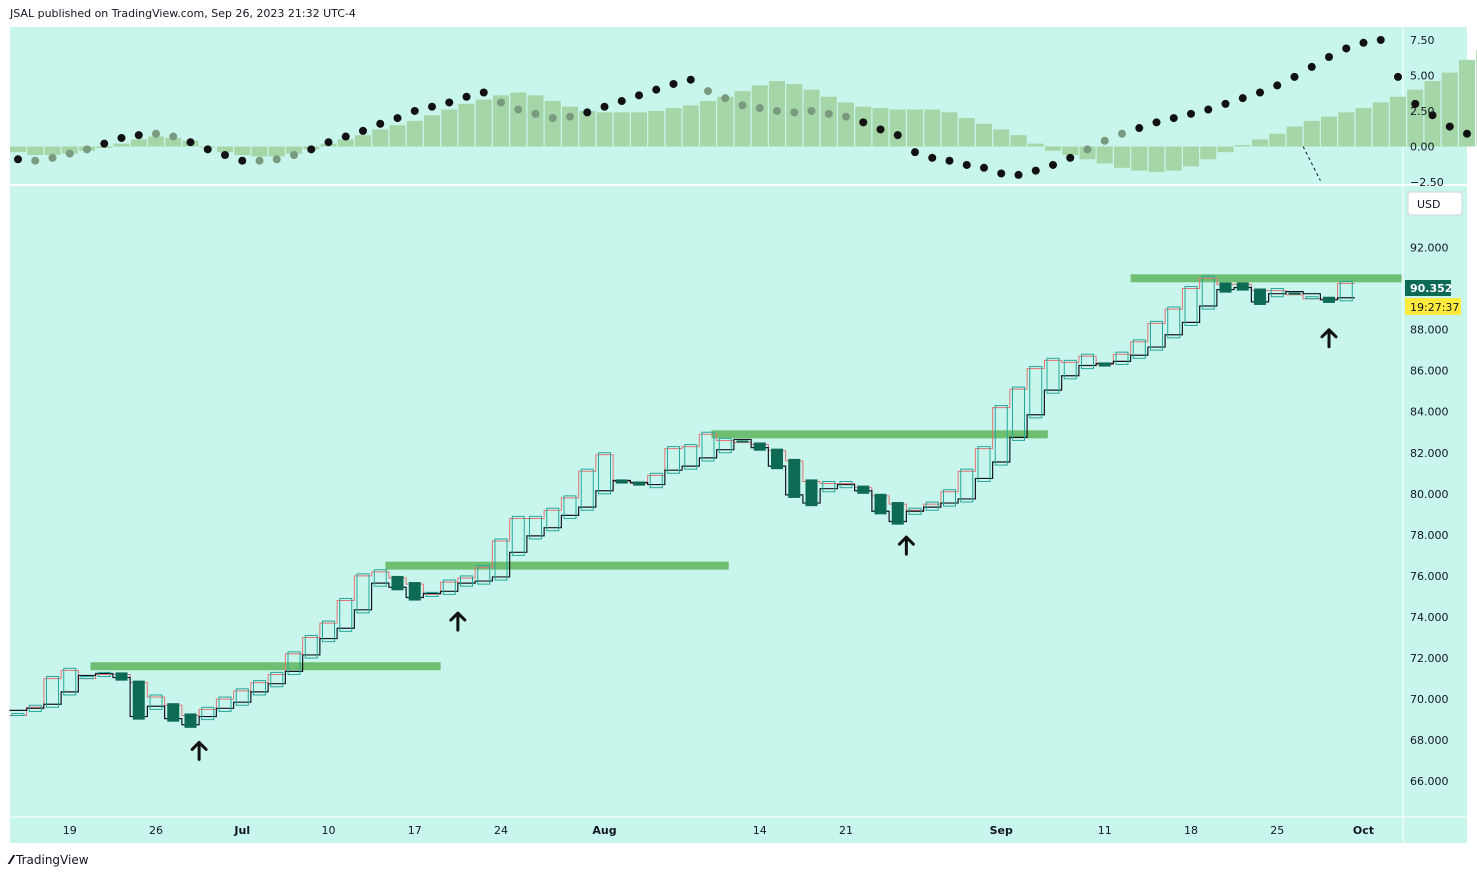 The width and height of the screenshot is (1477, 879). I want to click on price-y-tick-label: 86.000, so click(1429, 371).